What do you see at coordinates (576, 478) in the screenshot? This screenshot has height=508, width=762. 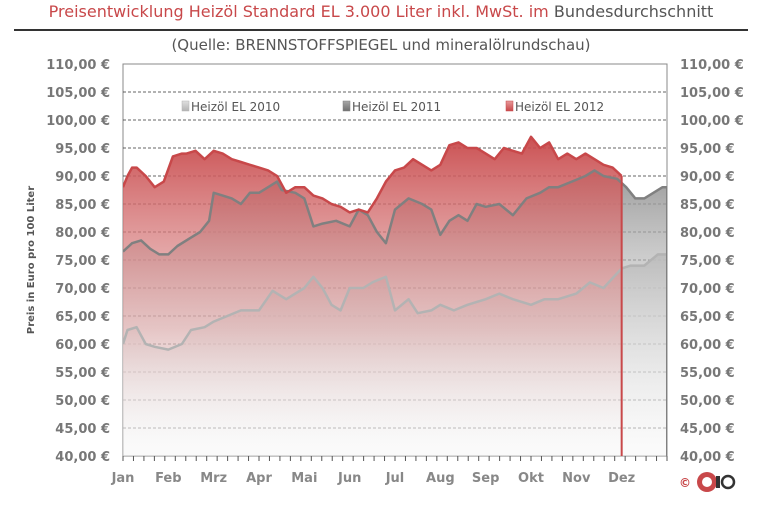 I see `x-tick-label: Nov` at bounding box center [576, 478].